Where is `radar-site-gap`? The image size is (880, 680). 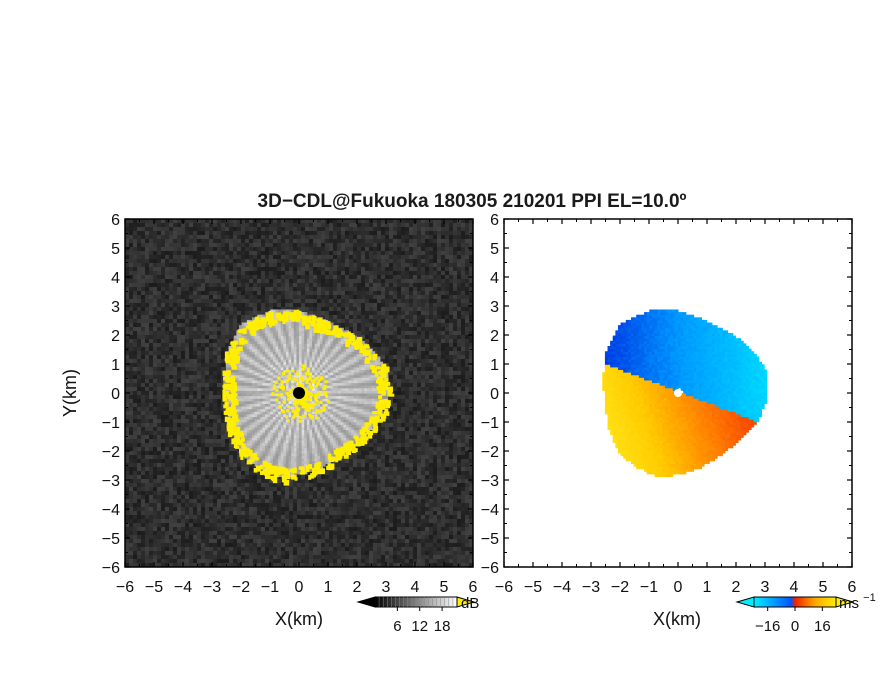
radar-site-gap is located at coordinates (678, 393).